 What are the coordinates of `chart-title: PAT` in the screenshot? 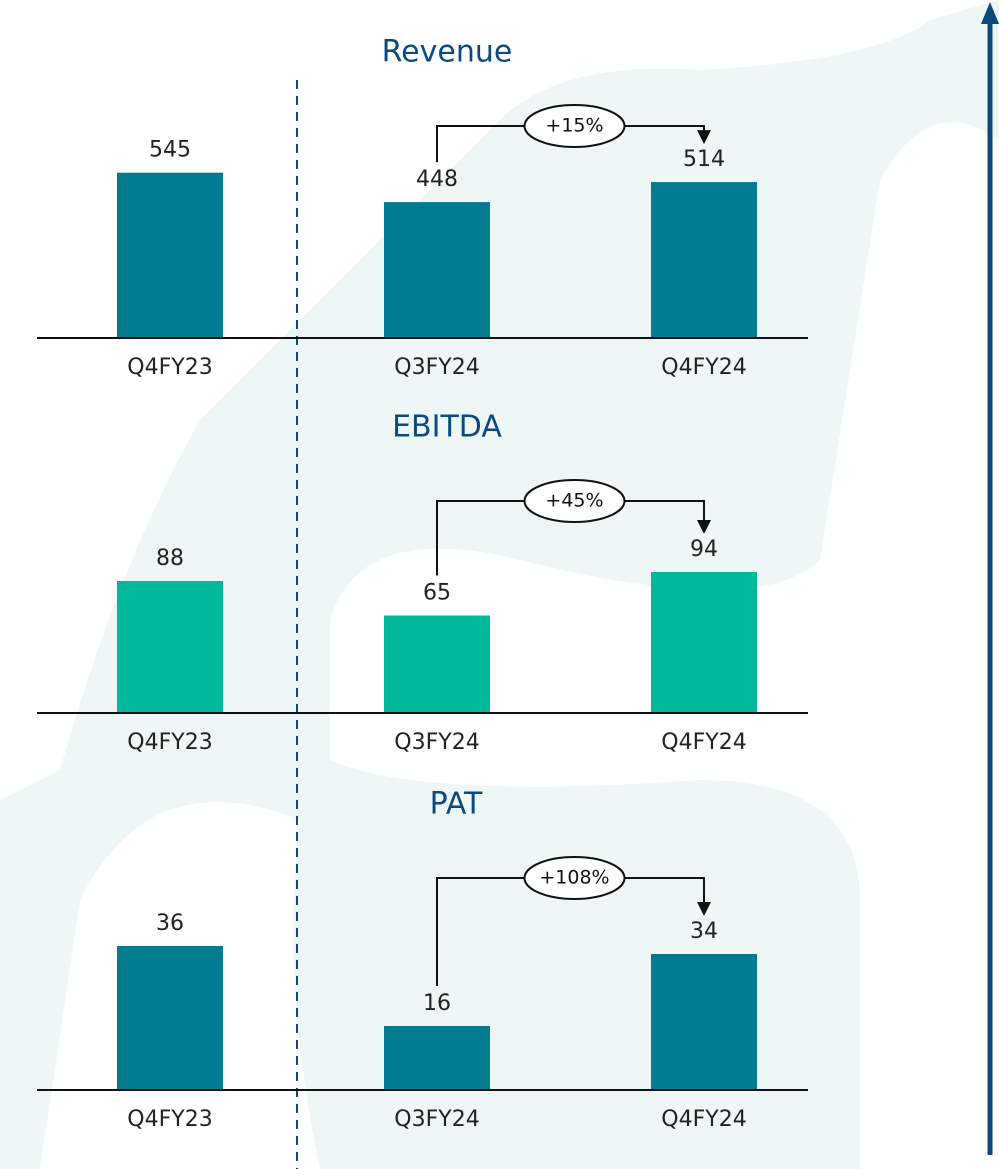 It's located at (456, 804).